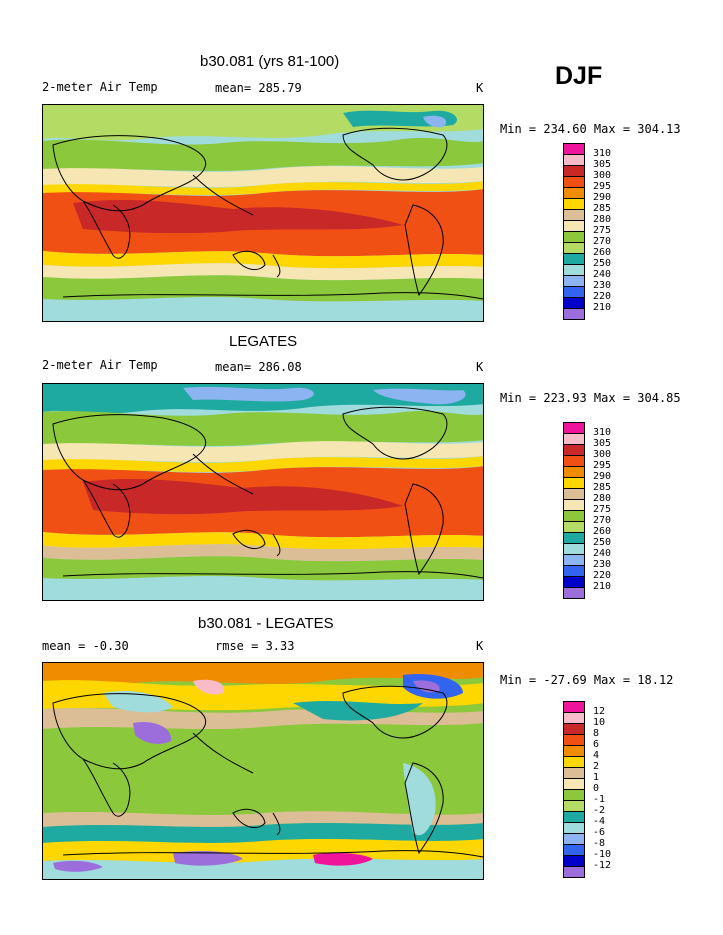 Image resolution: width=723 pixels, height=935 pixels. Describe the element at coordinates (100, 365) in the screenshot. I see `panel2-variable-label: 2-meter Air Temp` at that location.